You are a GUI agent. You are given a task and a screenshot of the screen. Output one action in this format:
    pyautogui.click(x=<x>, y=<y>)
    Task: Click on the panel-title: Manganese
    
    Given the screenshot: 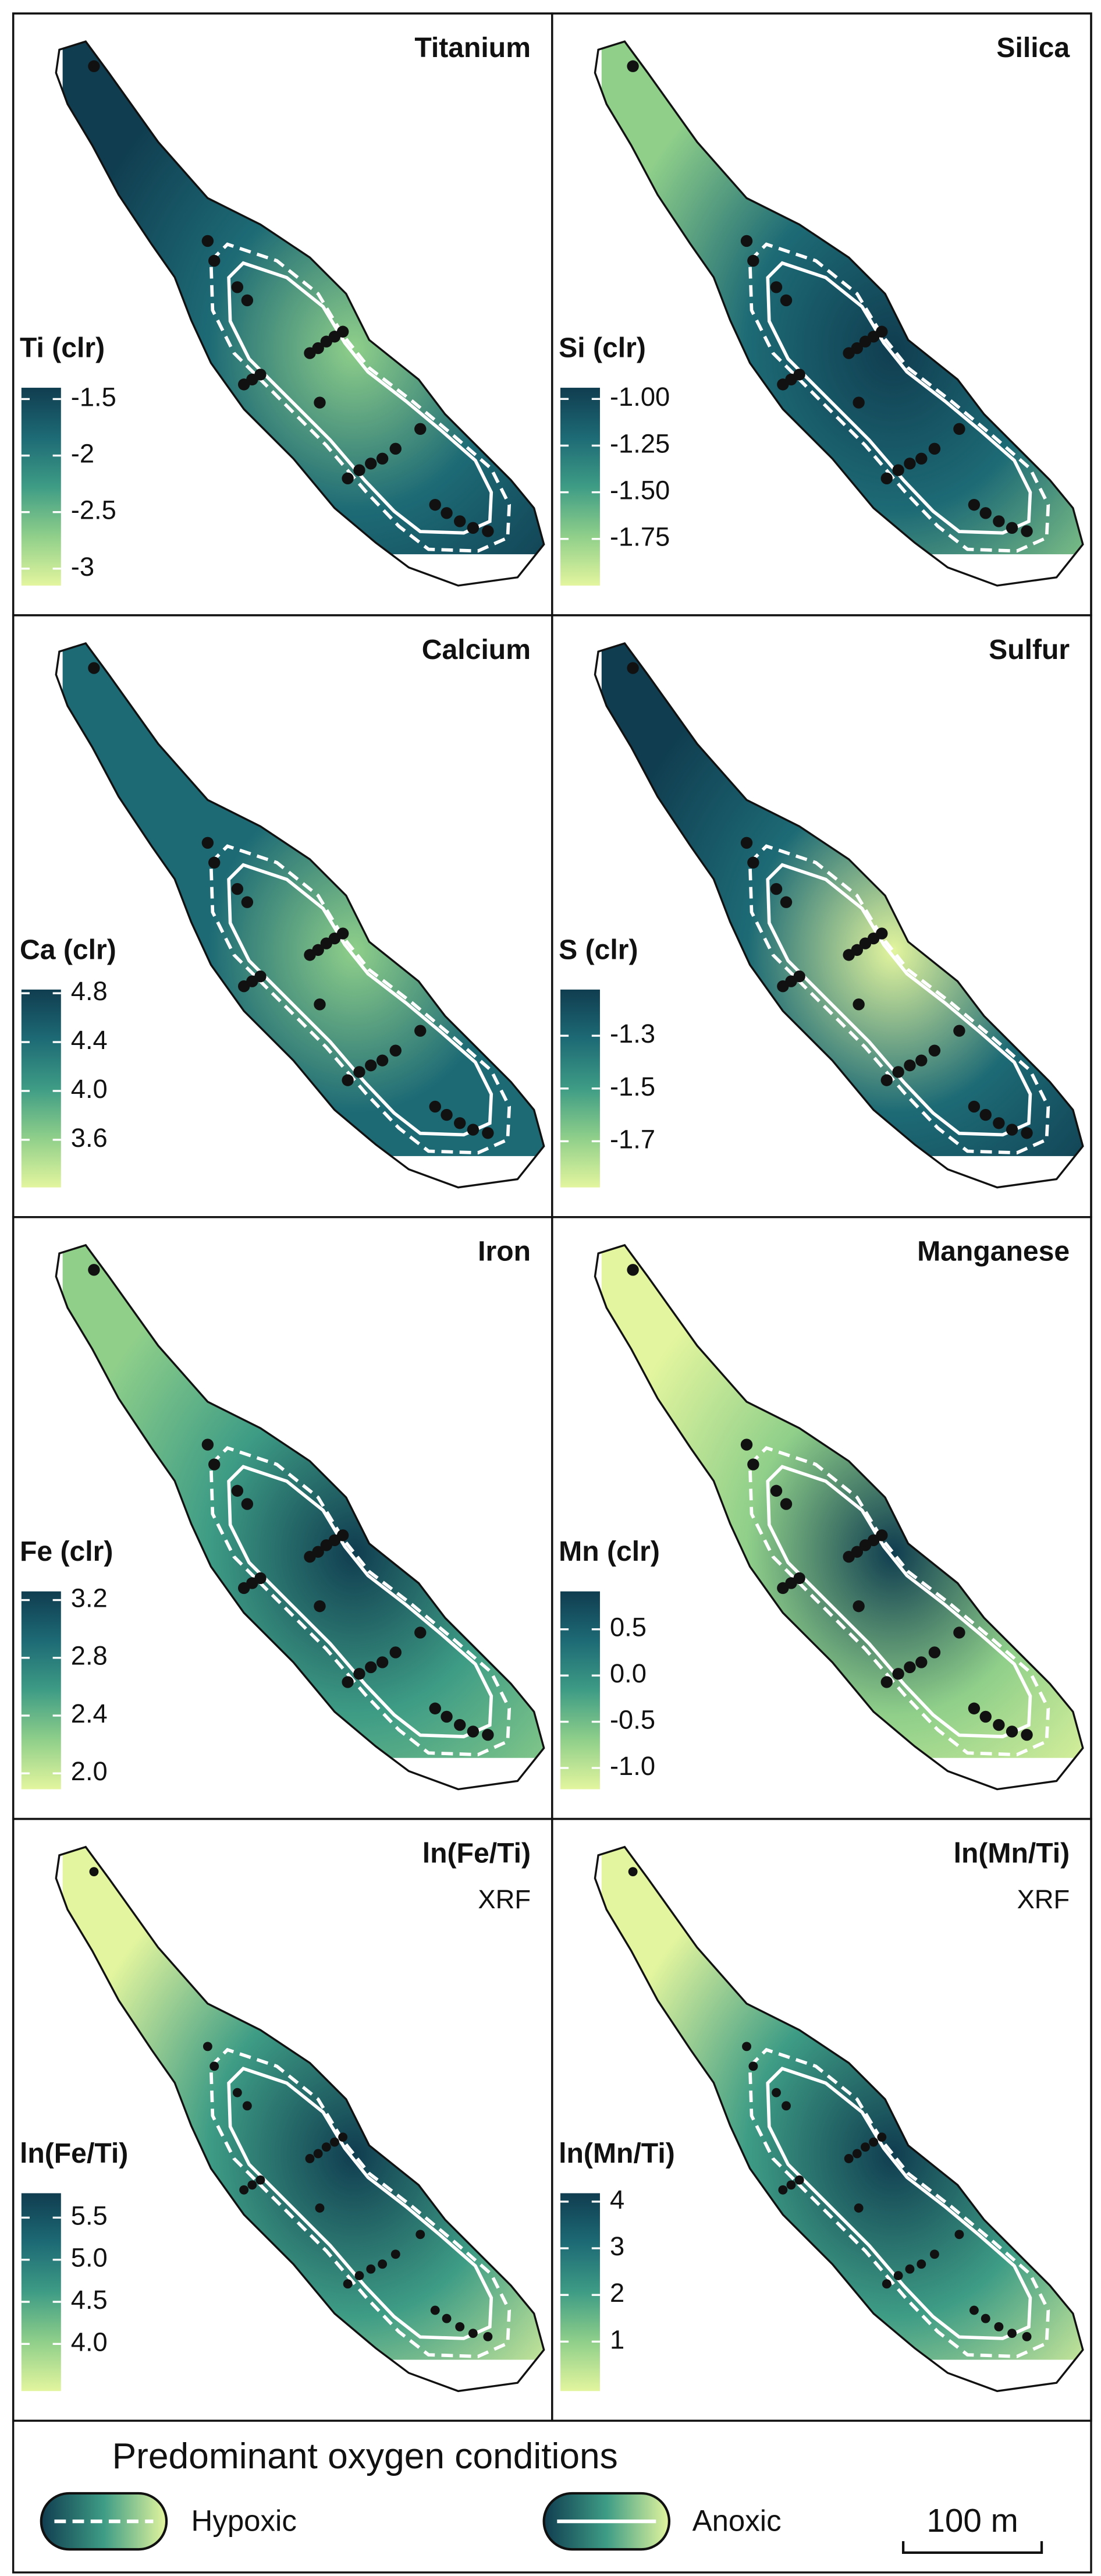 What is the action you would take?
    pyautogui.click(x=993, y=1251)
    